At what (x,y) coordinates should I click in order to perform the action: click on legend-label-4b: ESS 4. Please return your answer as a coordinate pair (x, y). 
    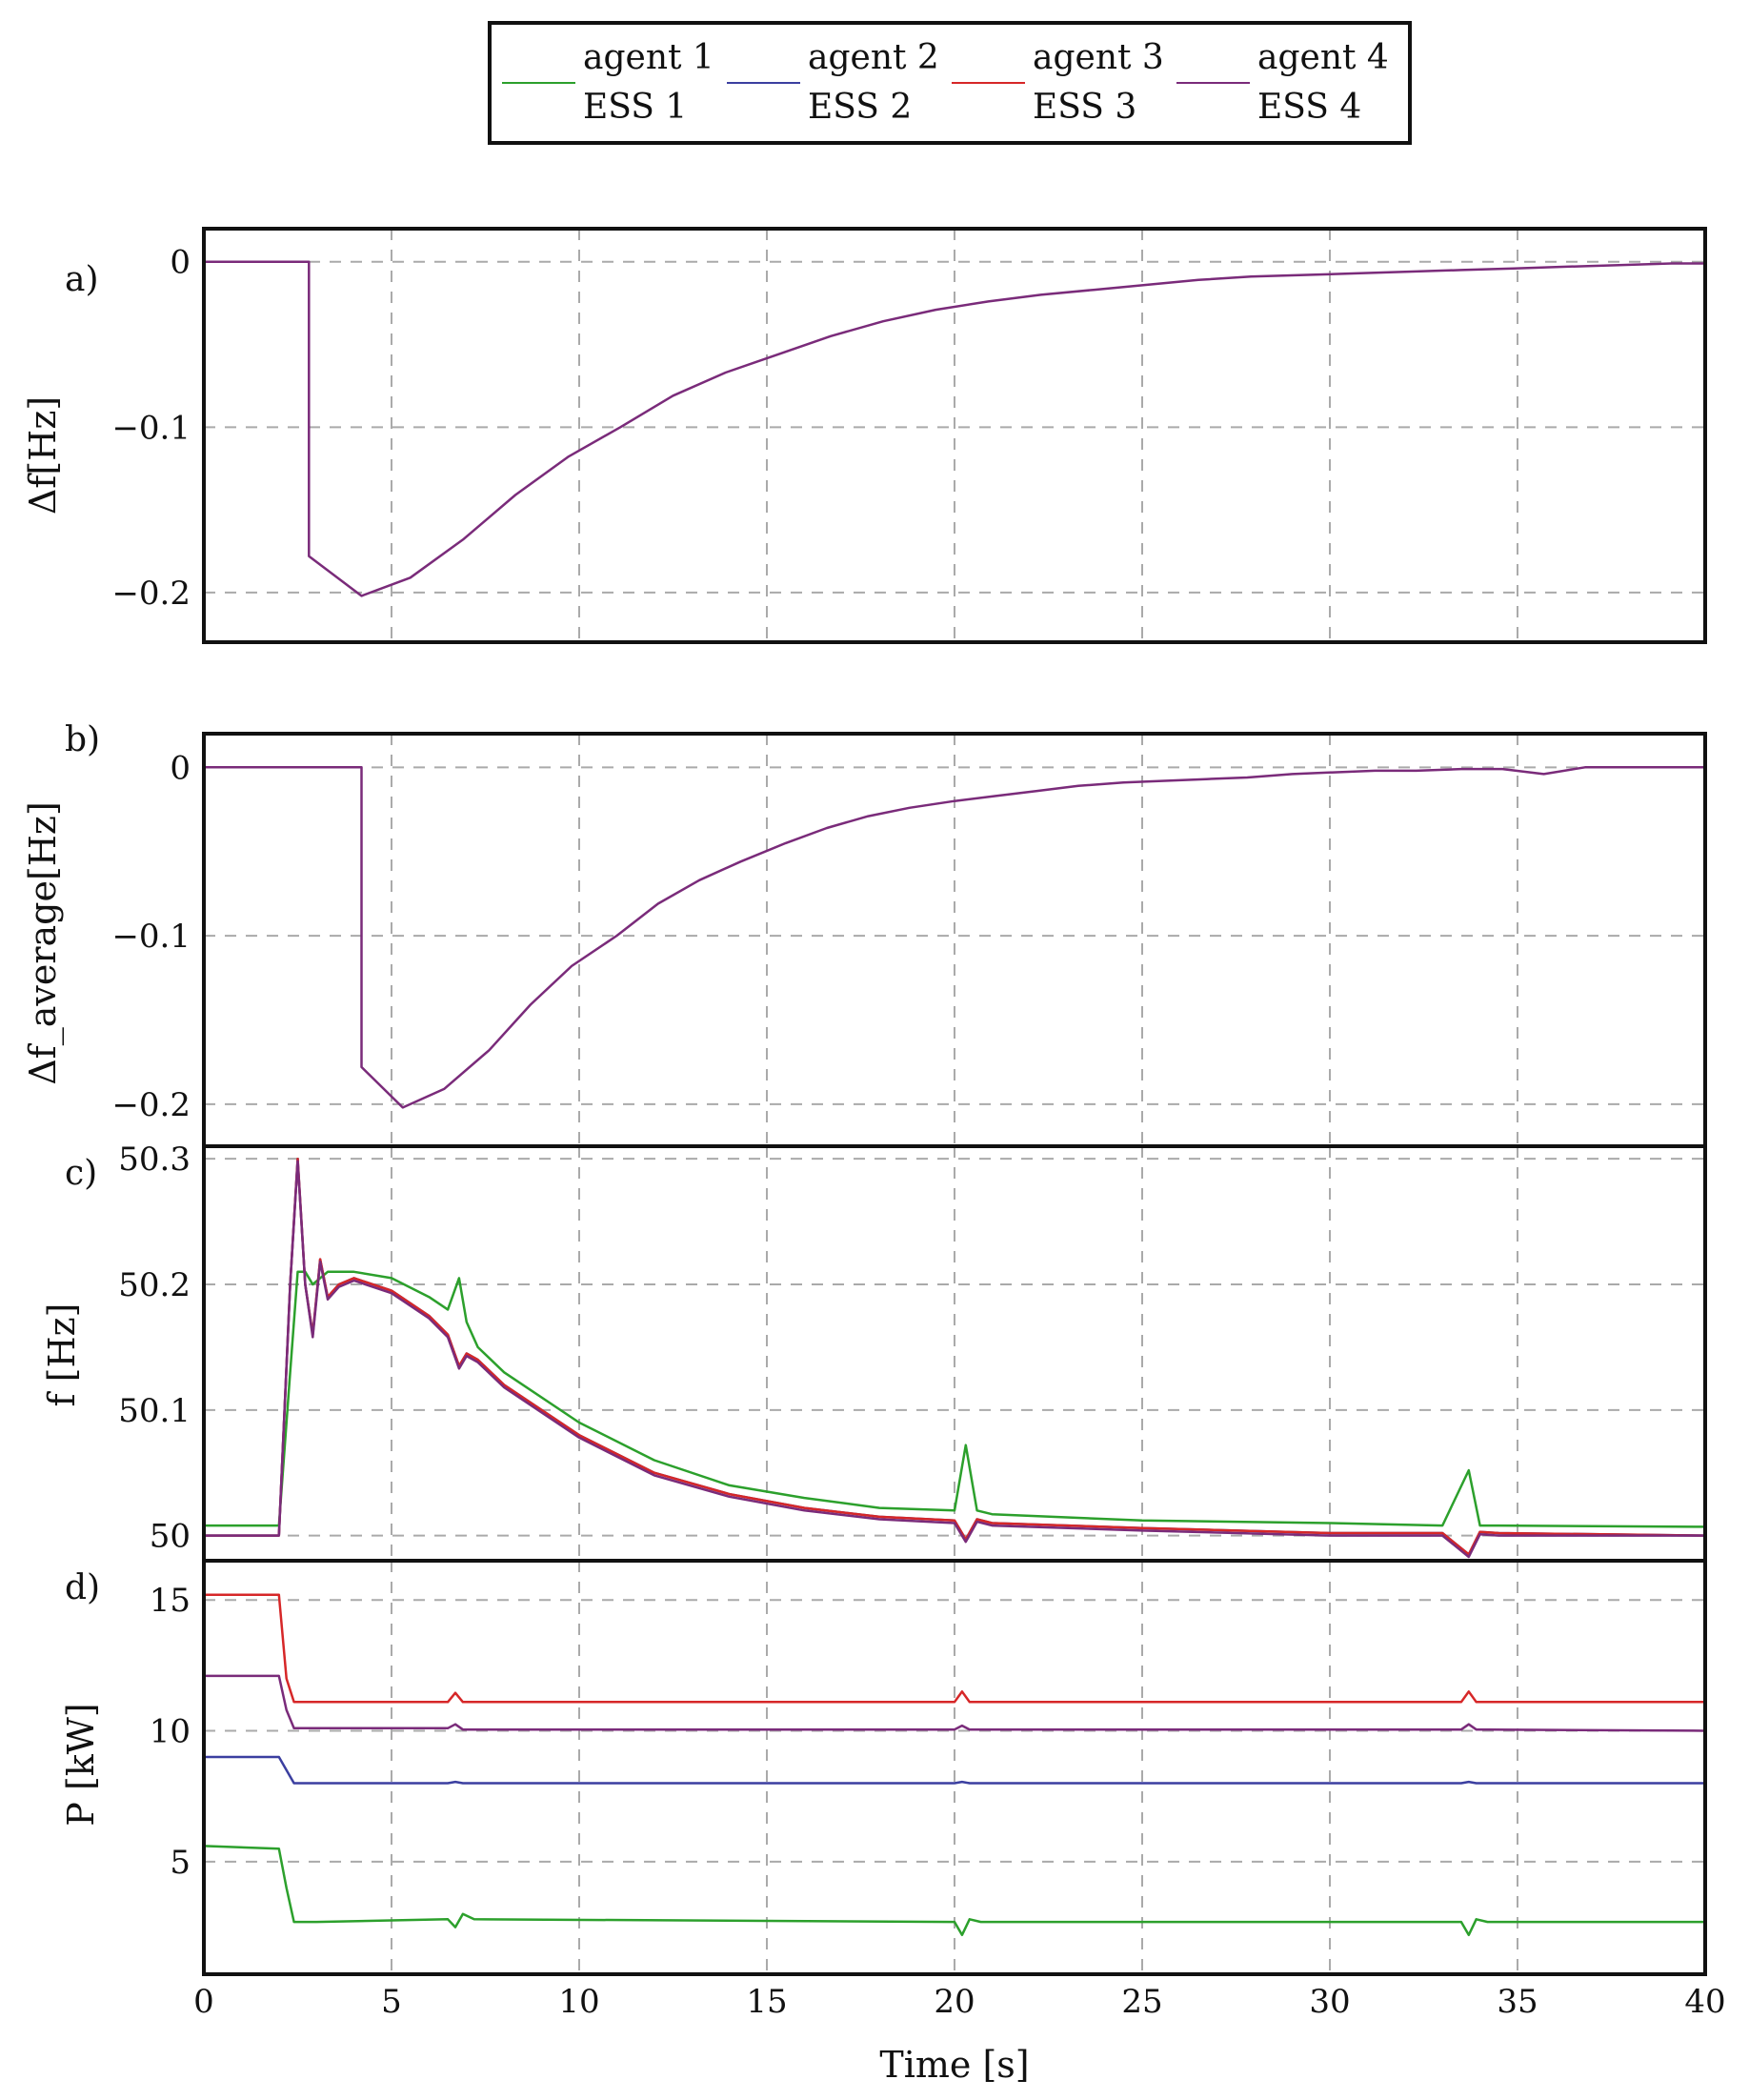
    Looking at the image, I should click on (1309, 107).